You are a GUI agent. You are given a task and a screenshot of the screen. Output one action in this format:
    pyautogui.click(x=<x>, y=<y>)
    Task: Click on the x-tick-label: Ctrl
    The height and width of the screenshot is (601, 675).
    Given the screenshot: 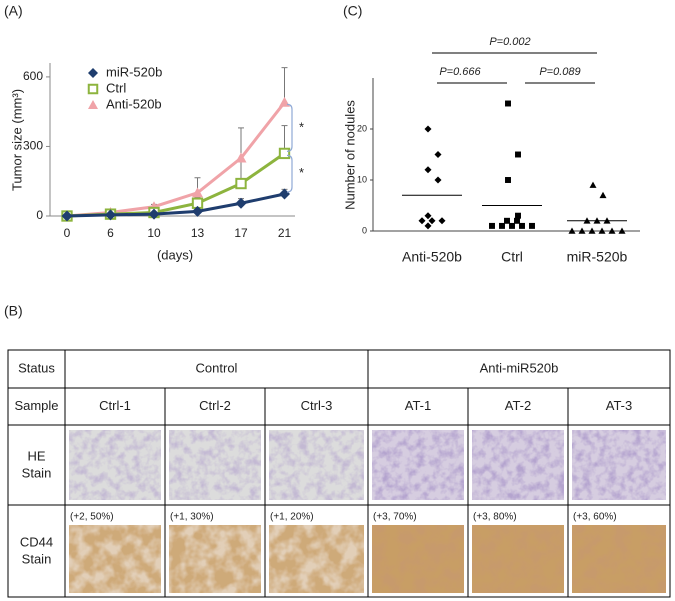 What is the action you would take?
    pyautogui.click(x=512, y=257)
    